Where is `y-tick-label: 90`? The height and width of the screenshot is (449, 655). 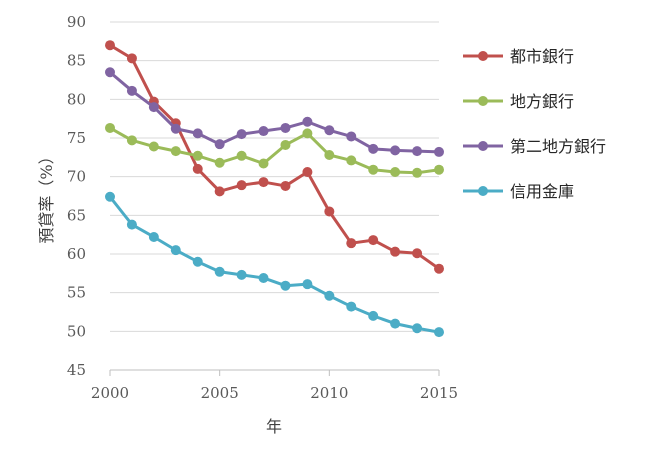
y-tick-label: 90 is located at coordinates (76, 22).